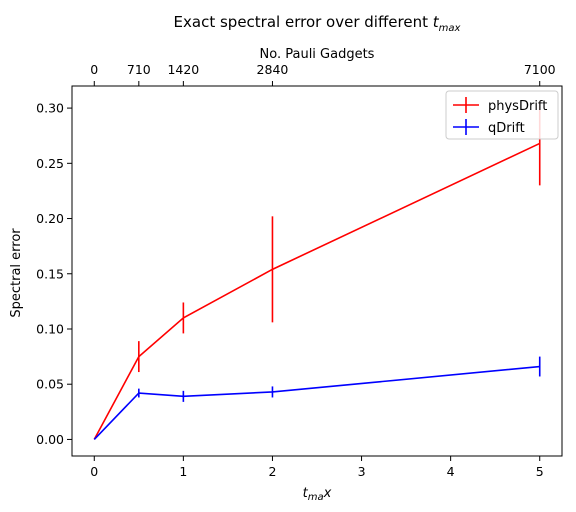  I want to click on x-axis-label-suffix: x, so click(327, 493).